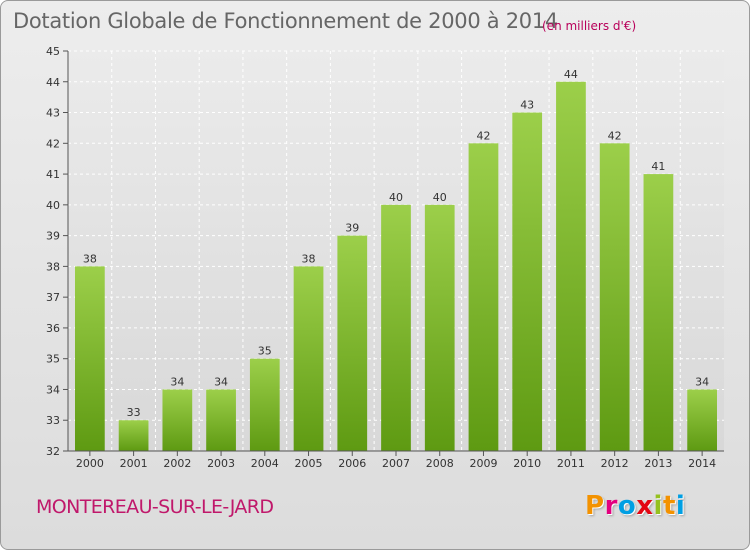 This screenshot has height=550, width=750. What do you see at coordinates (265, 463) in the screenshot?
I see `x-tick-label: 2004` at bounding box center [265, 463].